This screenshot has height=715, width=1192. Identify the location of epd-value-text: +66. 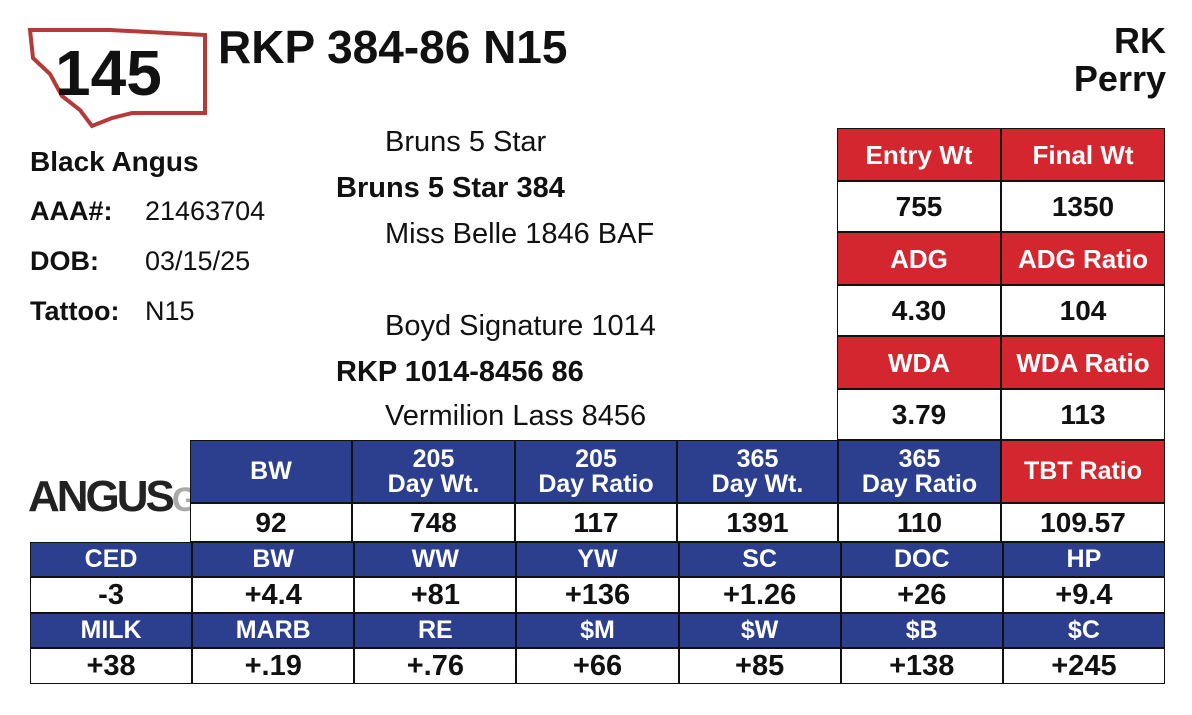
(597, 665).